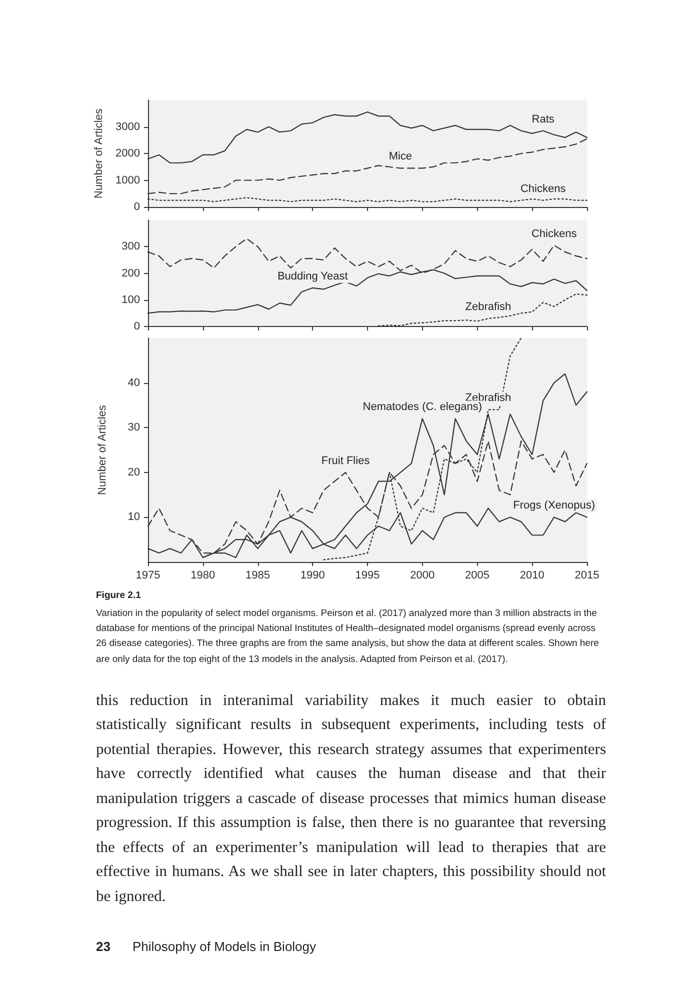  I want to click on y-tick-label: 40, so click(134, 382).